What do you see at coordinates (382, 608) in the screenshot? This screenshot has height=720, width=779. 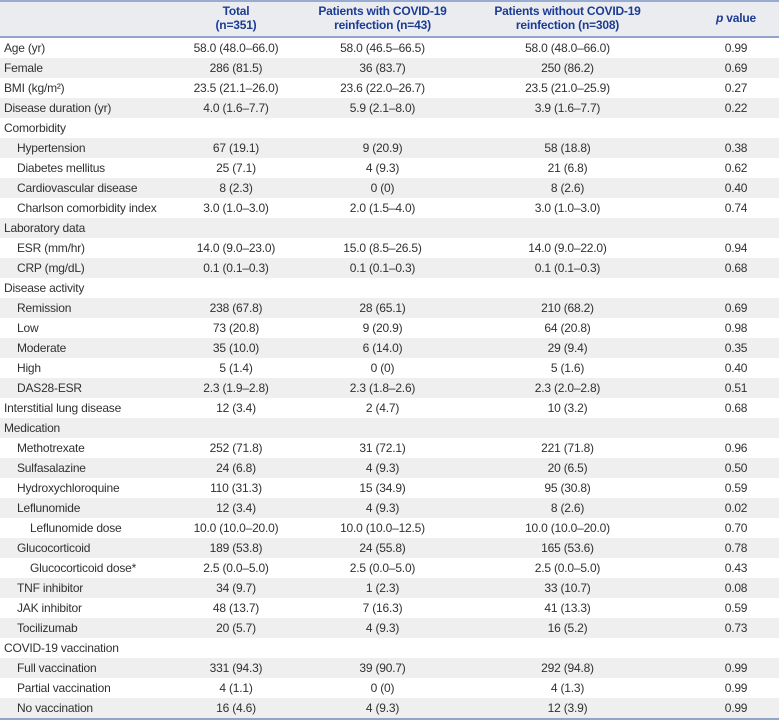 I see `reinfection-value: 7 (16.3)` at bounding box center [382, 608].